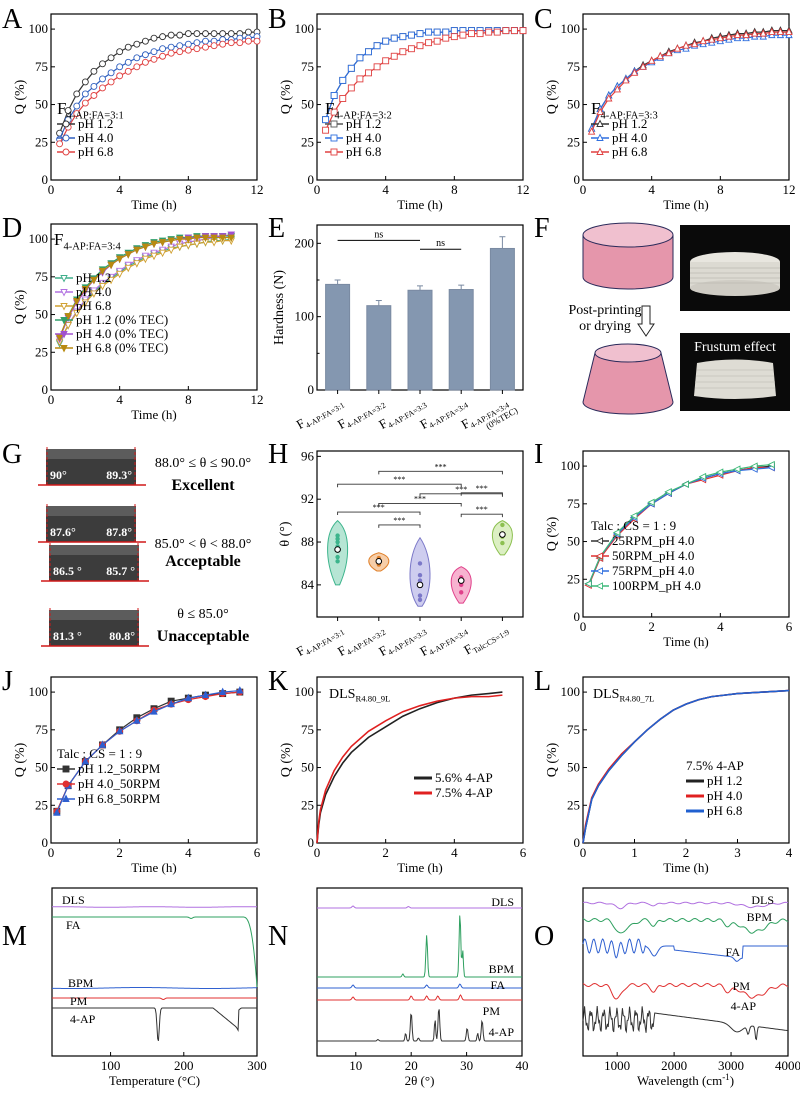 The image size is (800, 1096). I want to click on annotation-label: DLSR4.80_7L, so click(623, 695).